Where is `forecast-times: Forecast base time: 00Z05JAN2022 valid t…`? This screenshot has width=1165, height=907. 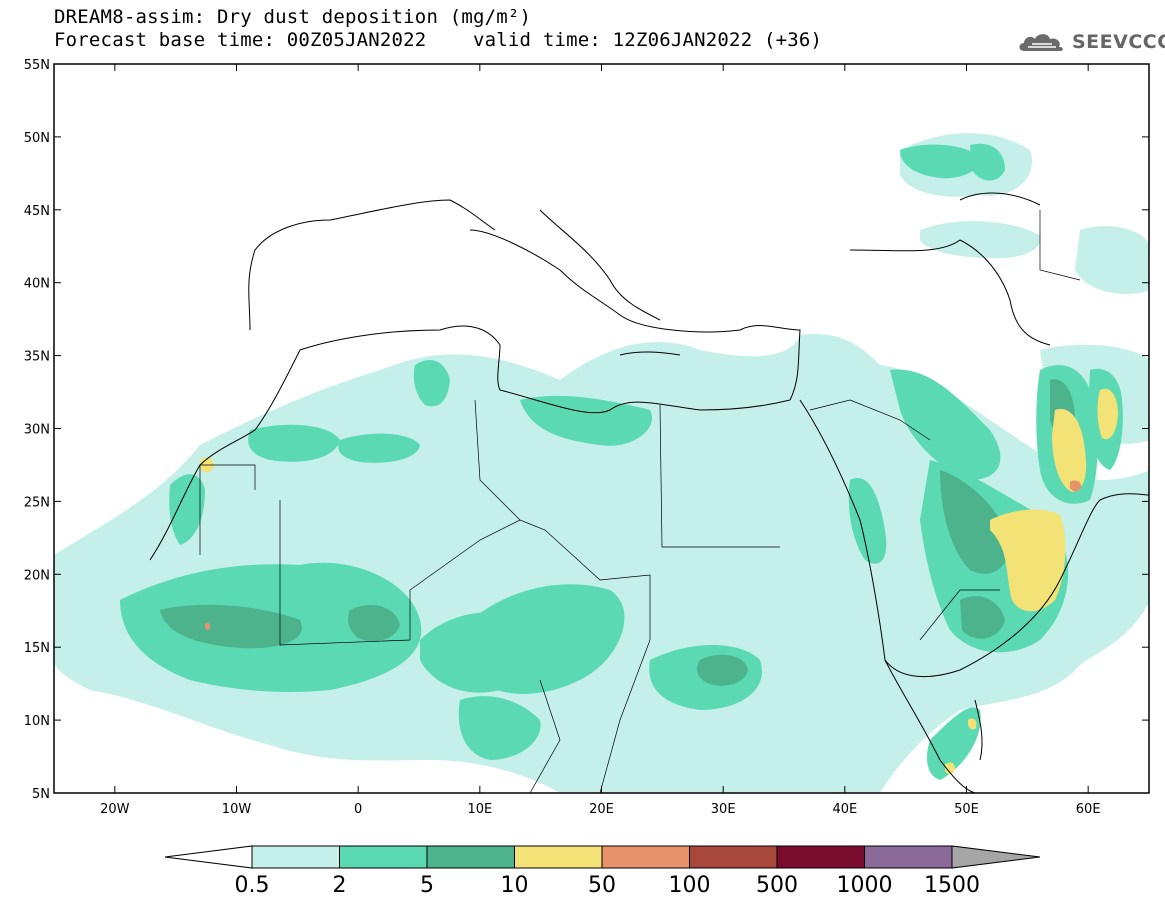 forecast-times: Forecast base time: 00Z05JAN2022 valid t… is located at coordinates (438, 40).